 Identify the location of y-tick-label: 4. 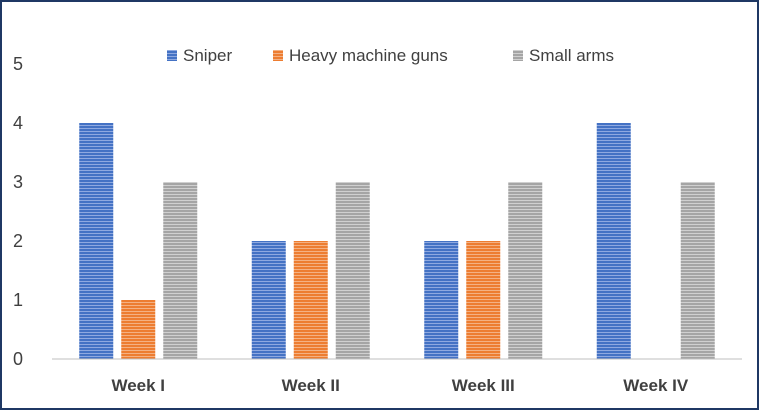
(18, 123).